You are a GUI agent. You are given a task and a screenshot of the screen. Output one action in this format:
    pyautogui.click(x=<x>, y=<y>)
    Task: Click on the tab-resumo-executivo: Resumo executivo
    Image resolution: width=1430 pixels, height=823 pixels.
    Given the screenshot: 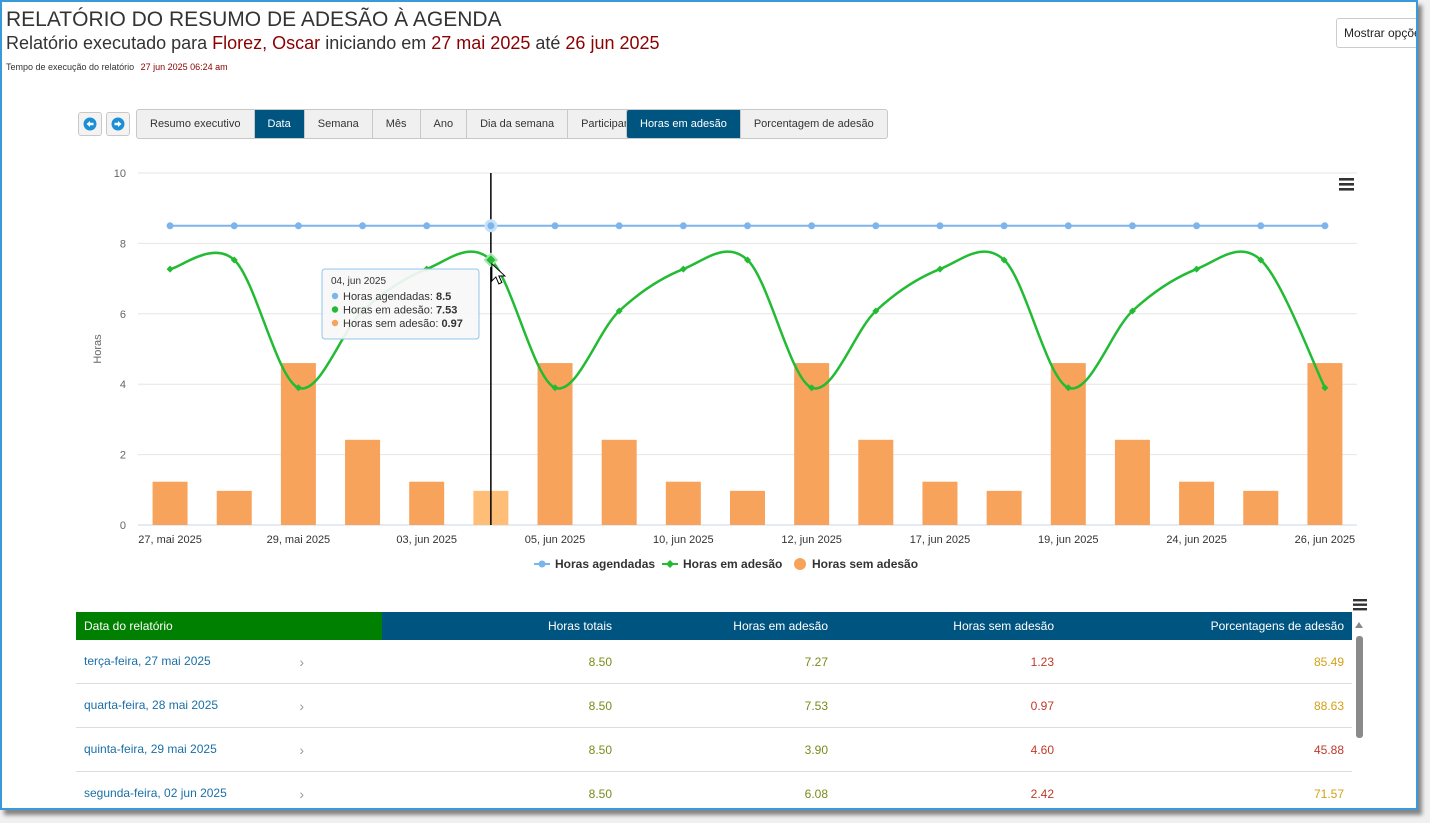 What is the action you would take?
    pyautogui.click(x=196, y=124)
    